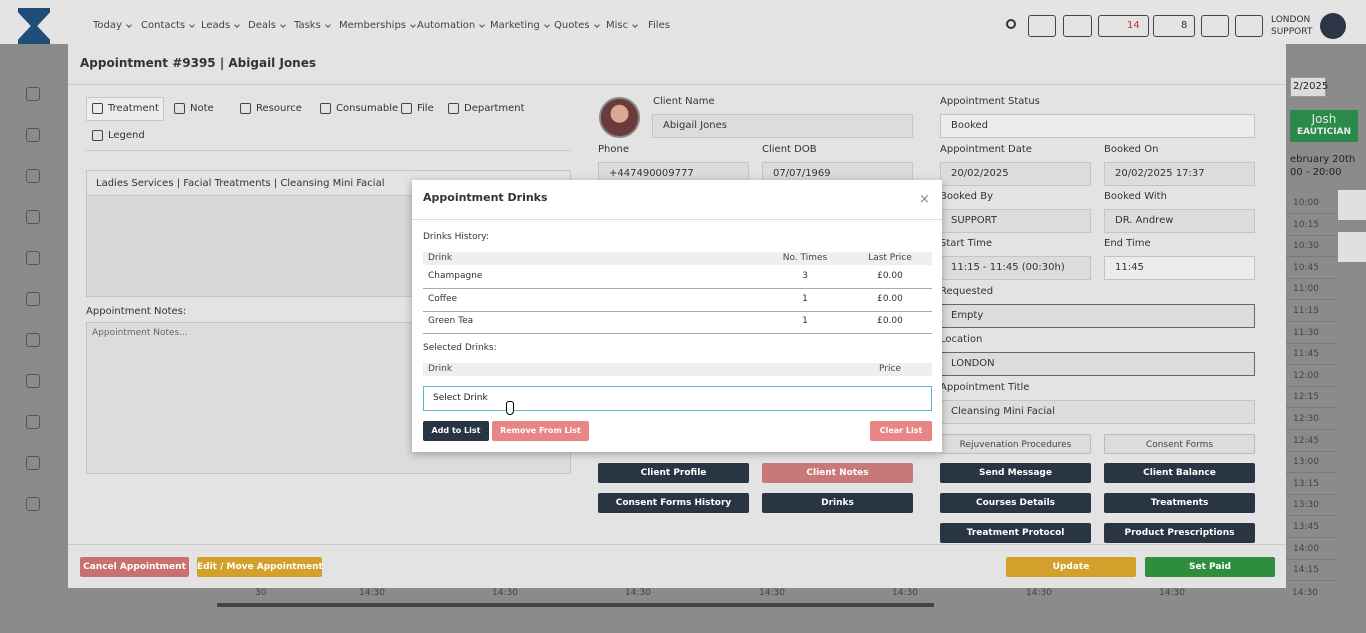 This screenshot has height=633, width=1366. What do you see at coordinates (425, 108) in the screenshot?
I see `tab: File` at bounding box center [425, 108].